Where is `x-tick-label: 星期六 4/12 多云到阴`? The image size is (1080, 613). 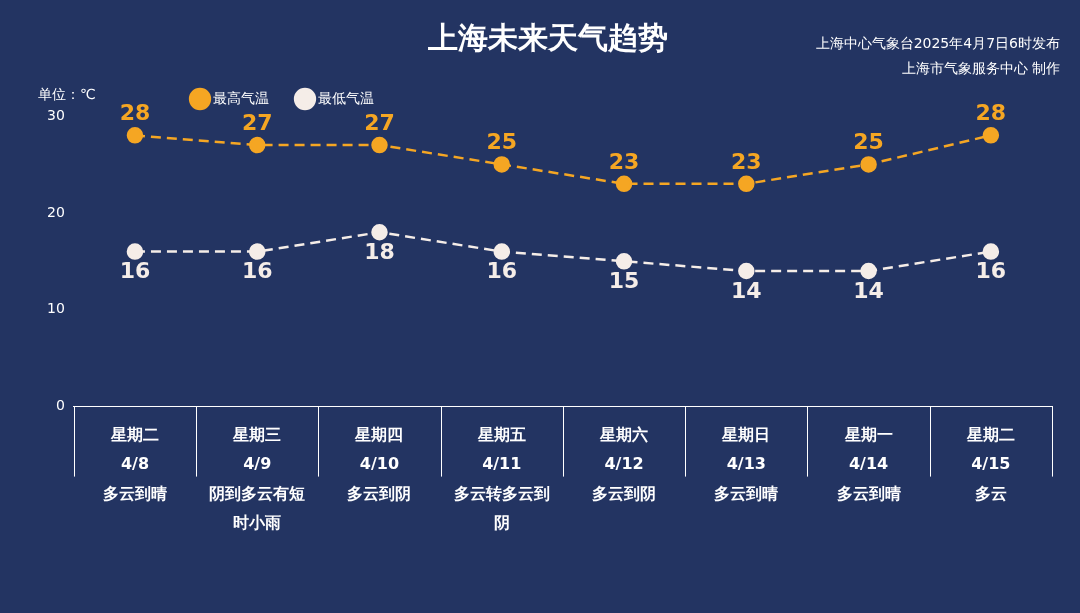 x-tick-label: 星期六 4/12 多云到阴 is located at coordinates (624, 463).